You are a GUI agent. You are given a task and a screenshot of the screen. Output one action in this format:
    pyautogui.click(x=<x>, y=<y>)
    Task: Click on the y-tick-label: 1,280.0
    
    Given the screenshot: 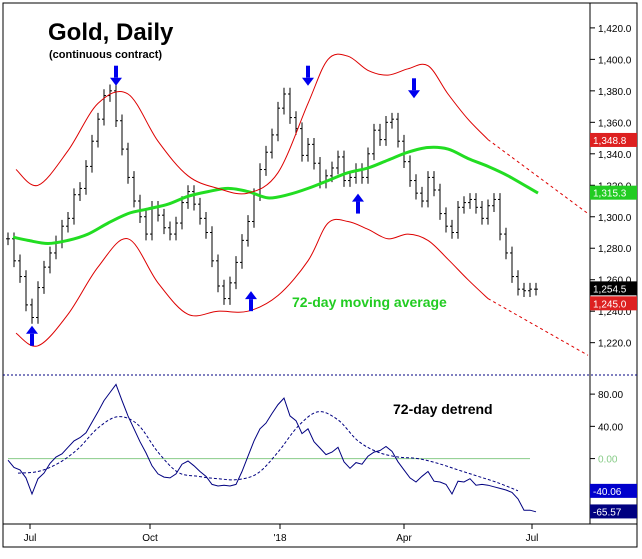 What is the action you would take?
    pyautogui.click(x=615, y=249)
    